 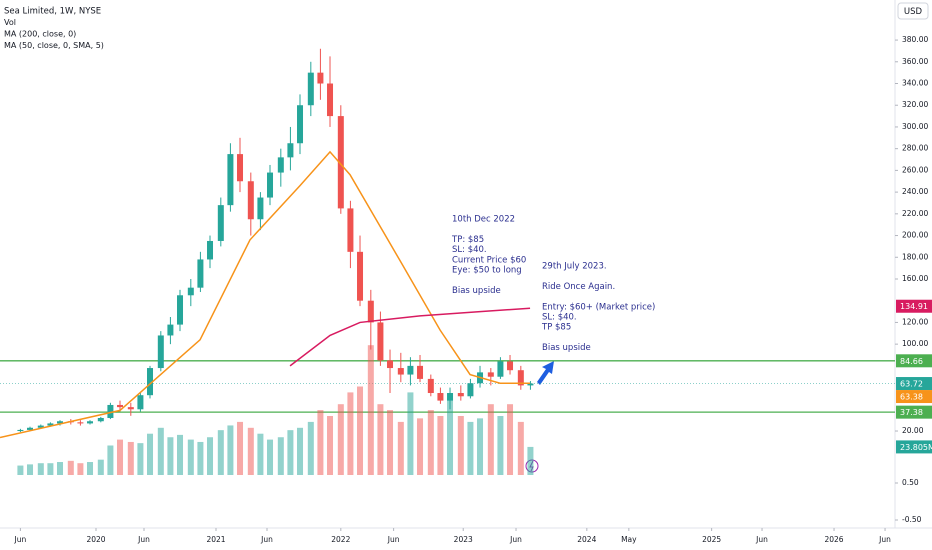 What do you see at coordinates (467, 240) in the screenshot?
I see `annotation-line: TP: $85` at bounding box center [467, 240].